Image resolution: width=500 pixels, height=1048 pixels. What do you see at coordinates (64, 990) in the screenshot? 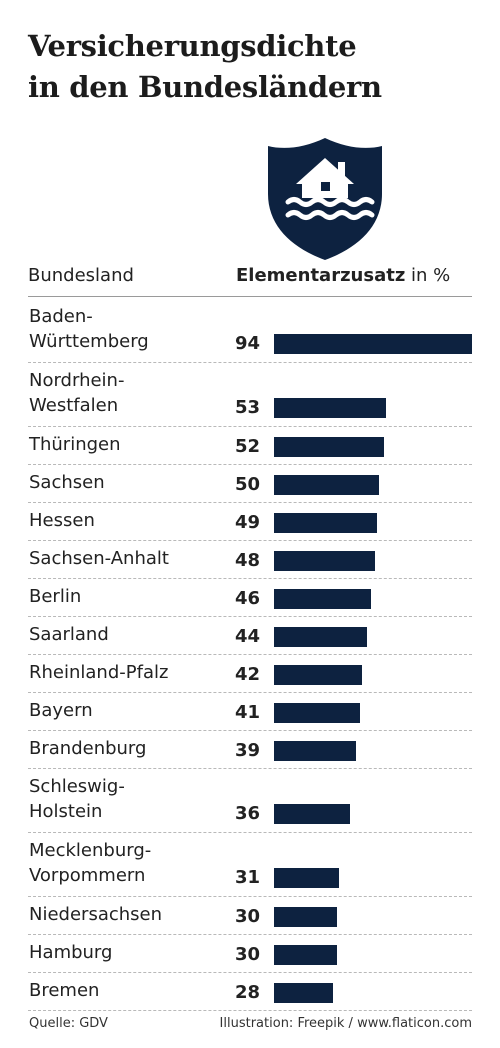
I see `category-label: Bremen` at bounding box center [64, 990].